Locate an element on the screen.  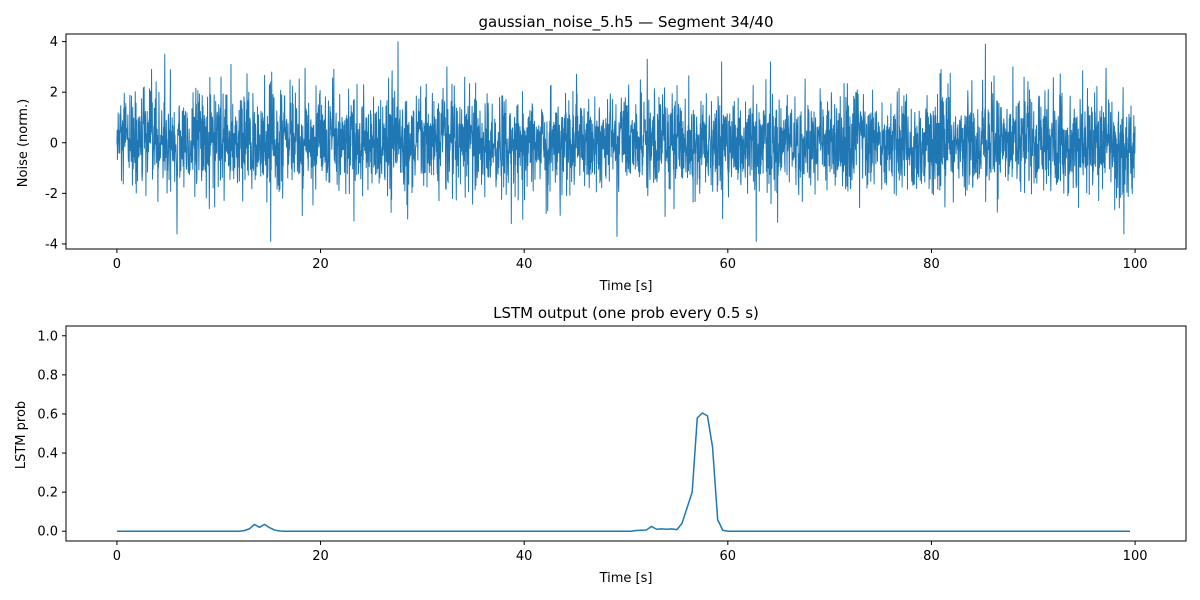
noise-x-tick-label: 40 is located at coordinates (524, 264).